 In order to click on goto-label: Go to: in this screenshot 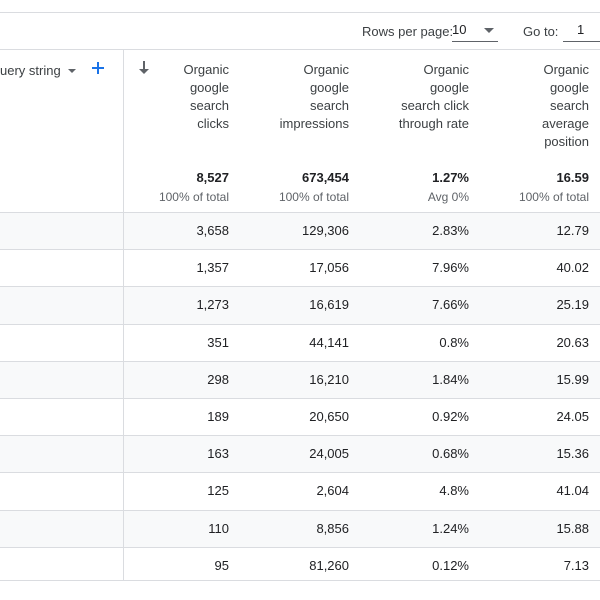, I will do `click(541, 31)`.